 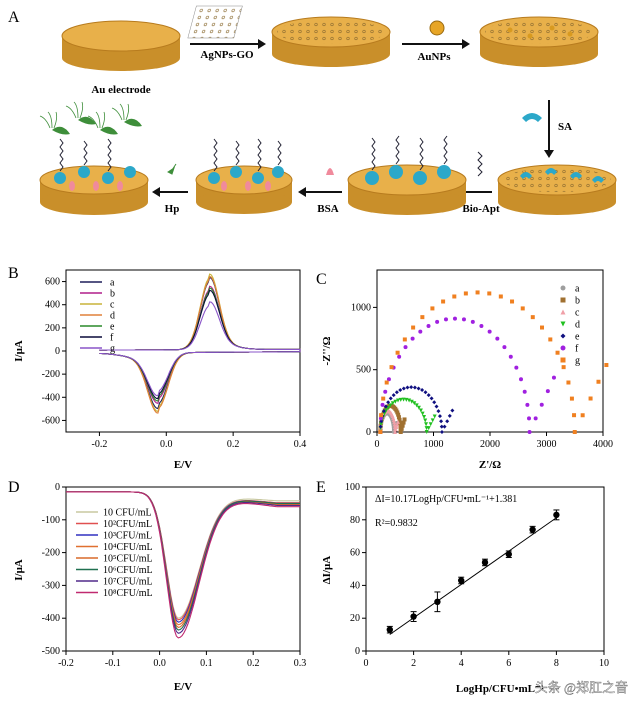 What do you see at coordinates (100, 444) in the screenshot?
I see `x-axis-b-tick-label: -0.2` at bounding box center [100, 444].